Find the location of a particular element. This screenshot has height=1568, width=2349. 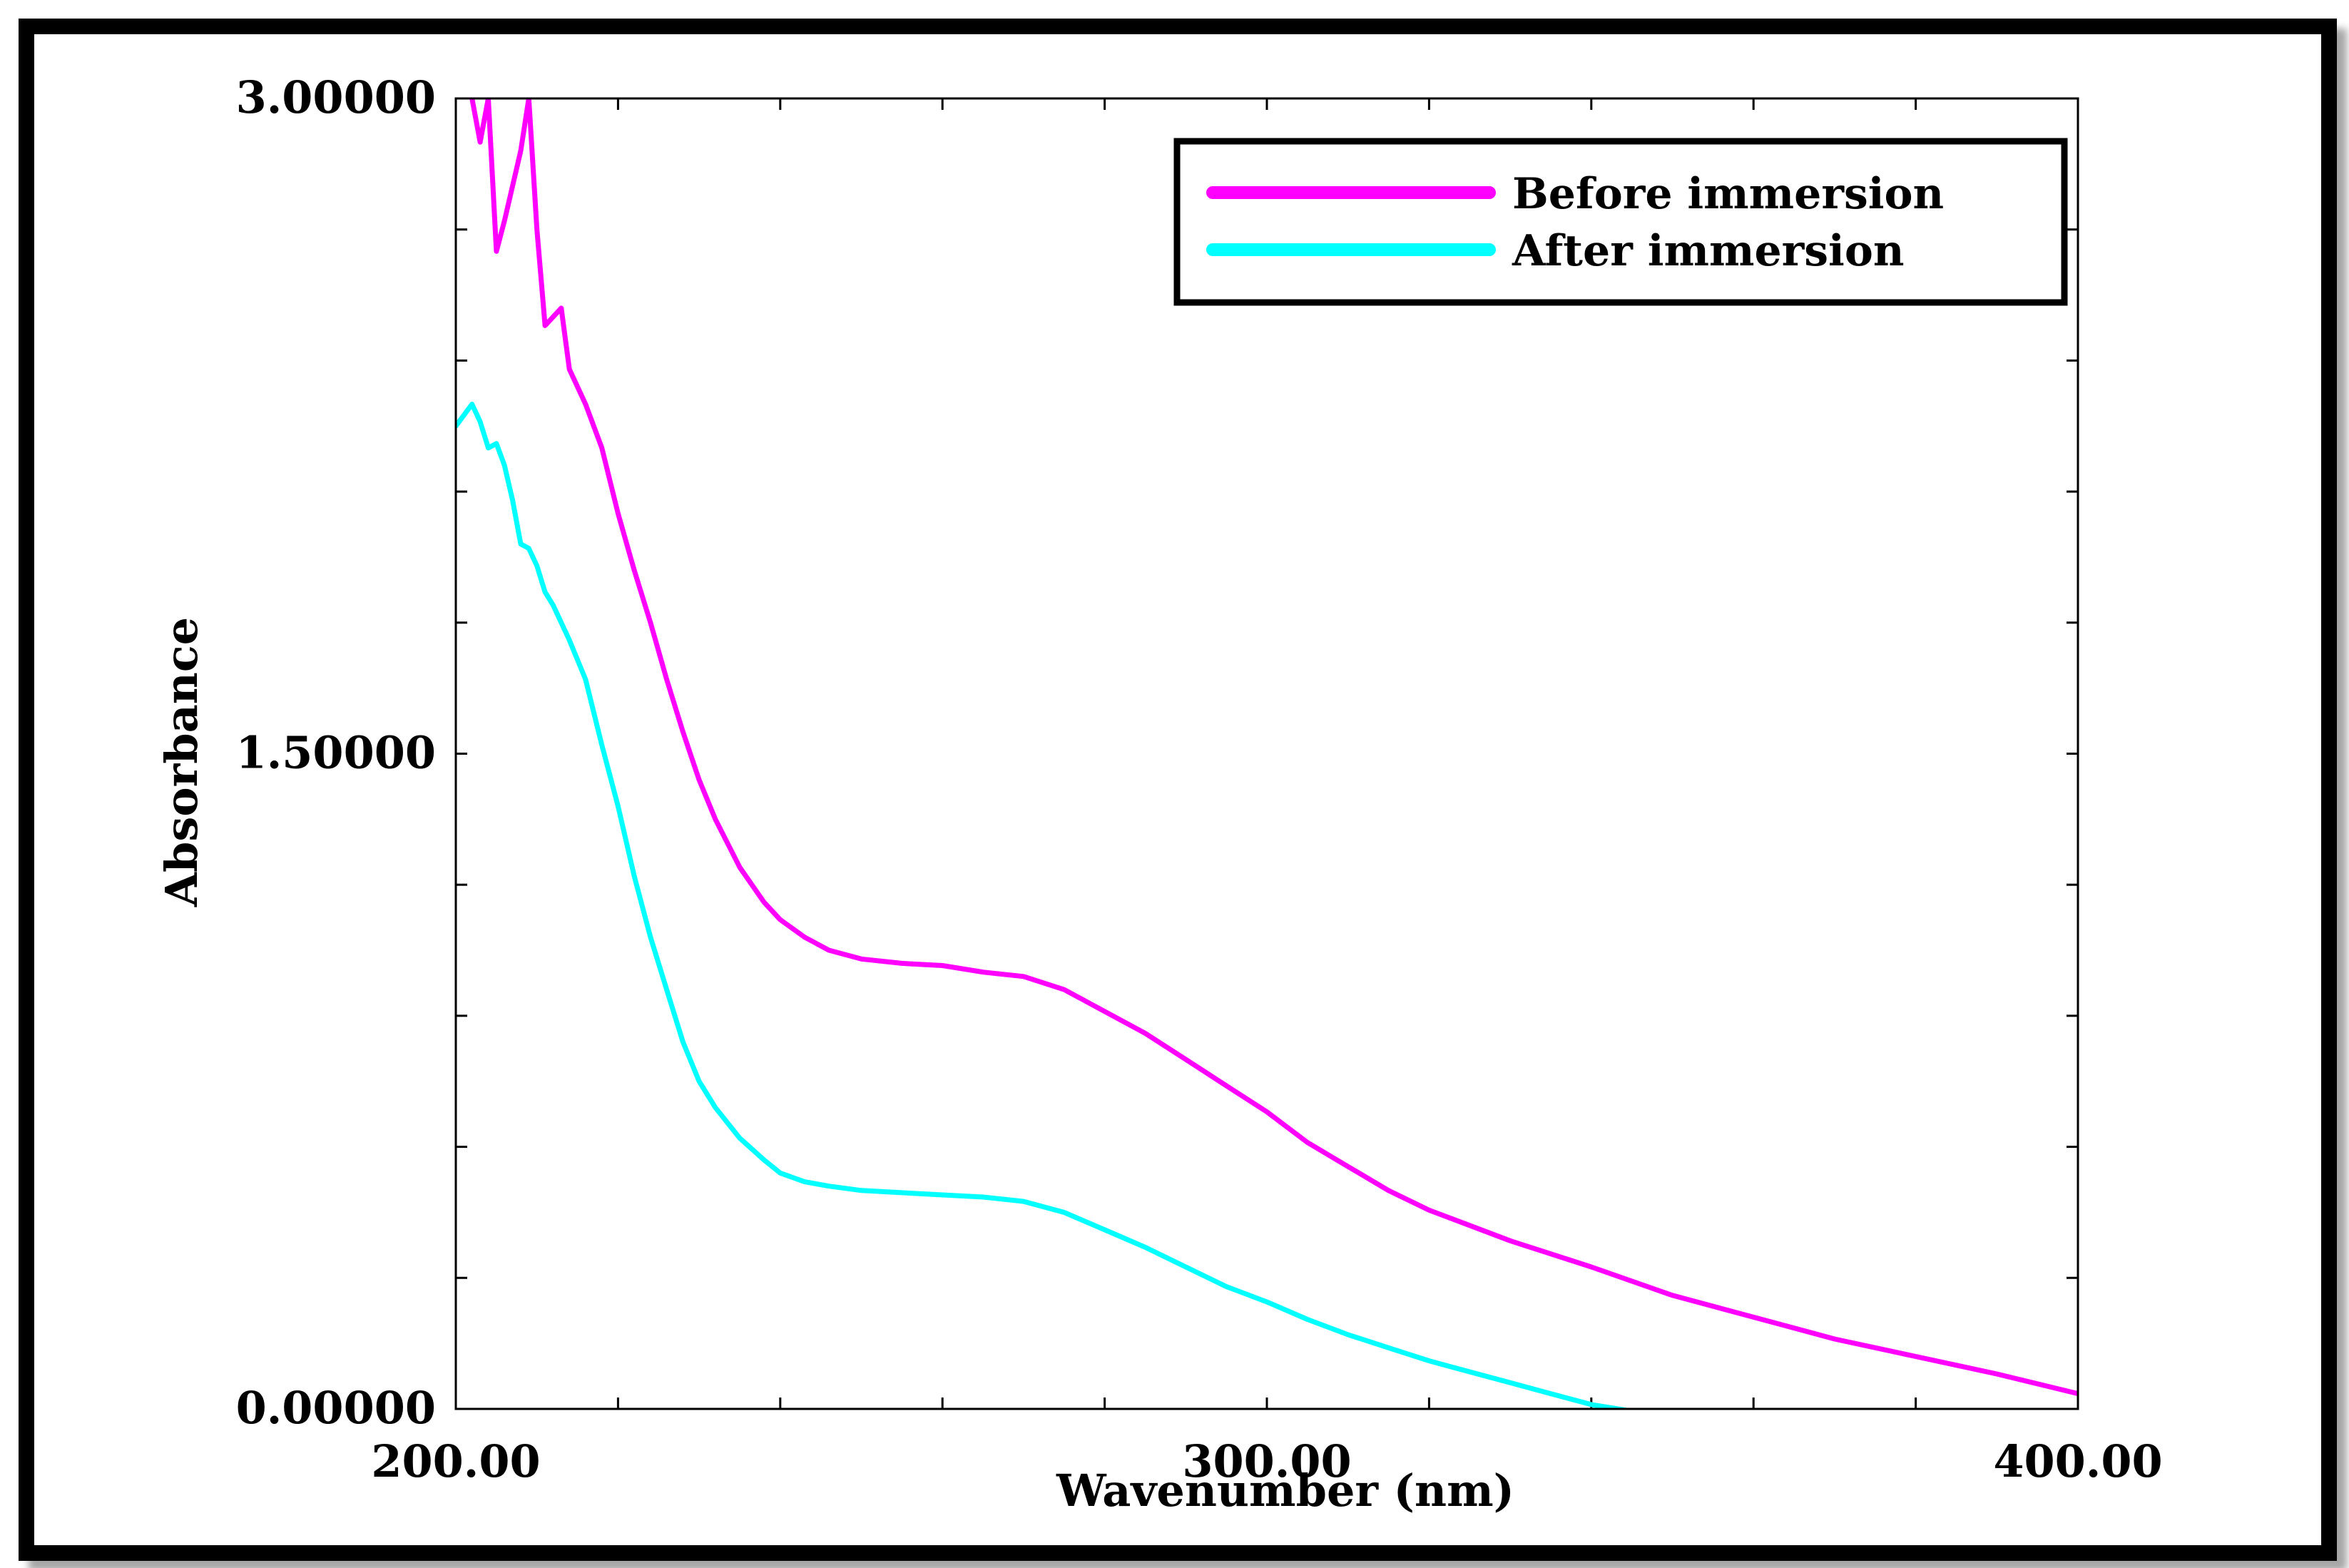

legend-label-after: After immersion is located at coordinates (1708, 251).